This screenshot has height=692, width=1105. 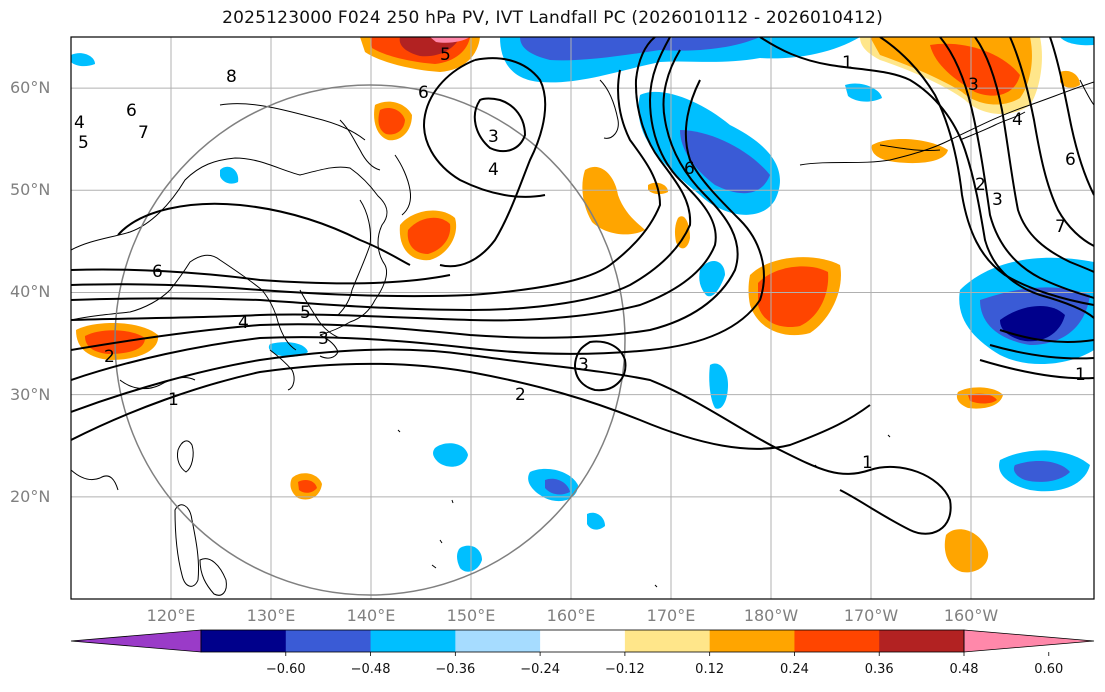 I want to click on colorbar-tick-label: 0.24, so click(x=794, y=669).